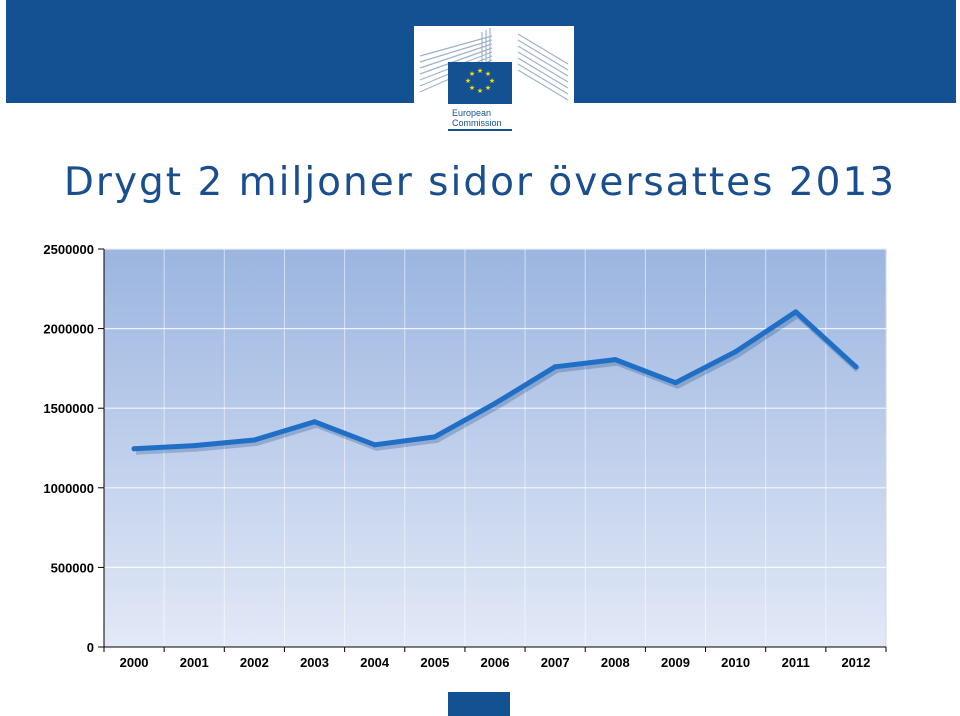 This screenshot has height=716, width=960. Describe the element at coordinates (68, 488) in the screenshot. I see `y-tick-label: 1000000` at that location.